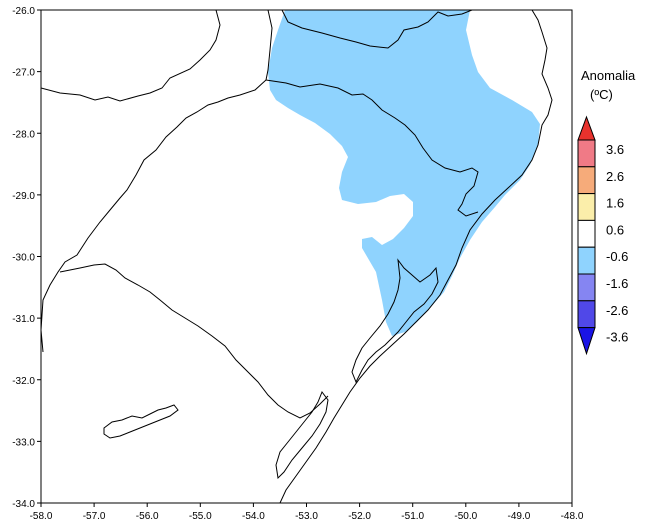 Image resolution: width=651 pixels, height=526 pixels. I want to click on legend-label: -2.6, so click(617, 310).